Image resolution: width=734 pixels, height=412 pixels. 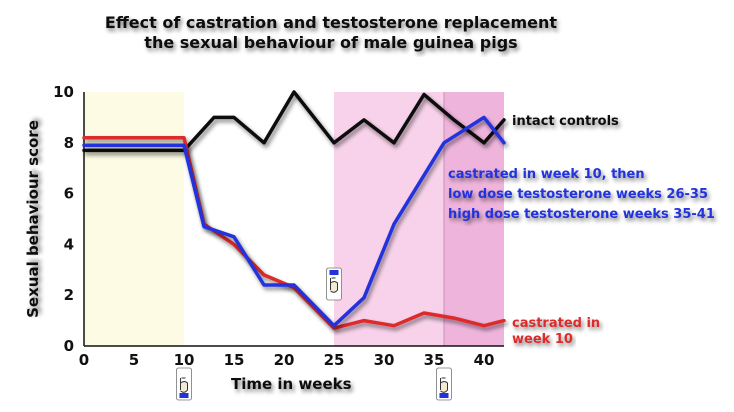 What do you see at coordinates (84, 360) in the screenshot?
I see `x-tick-label: 0` at bounding box center [84, 360].